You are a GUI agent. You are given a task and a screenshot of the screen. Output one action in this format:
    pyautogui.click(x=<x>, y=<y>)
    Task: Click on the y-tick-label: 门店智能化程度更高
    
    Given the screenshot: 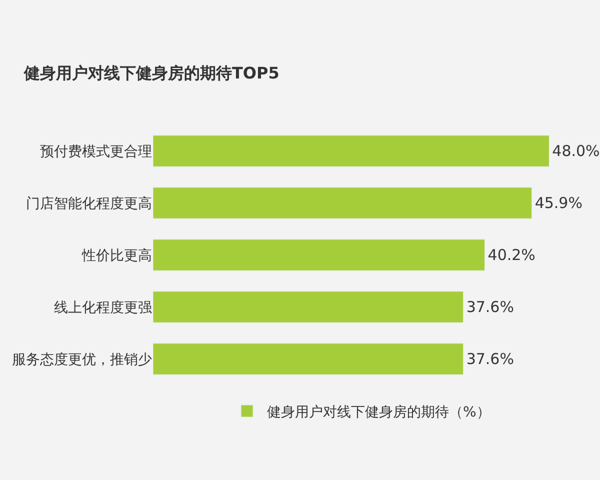 What is the action you would take?
    pyautogui.click(x=89, y=204)
    